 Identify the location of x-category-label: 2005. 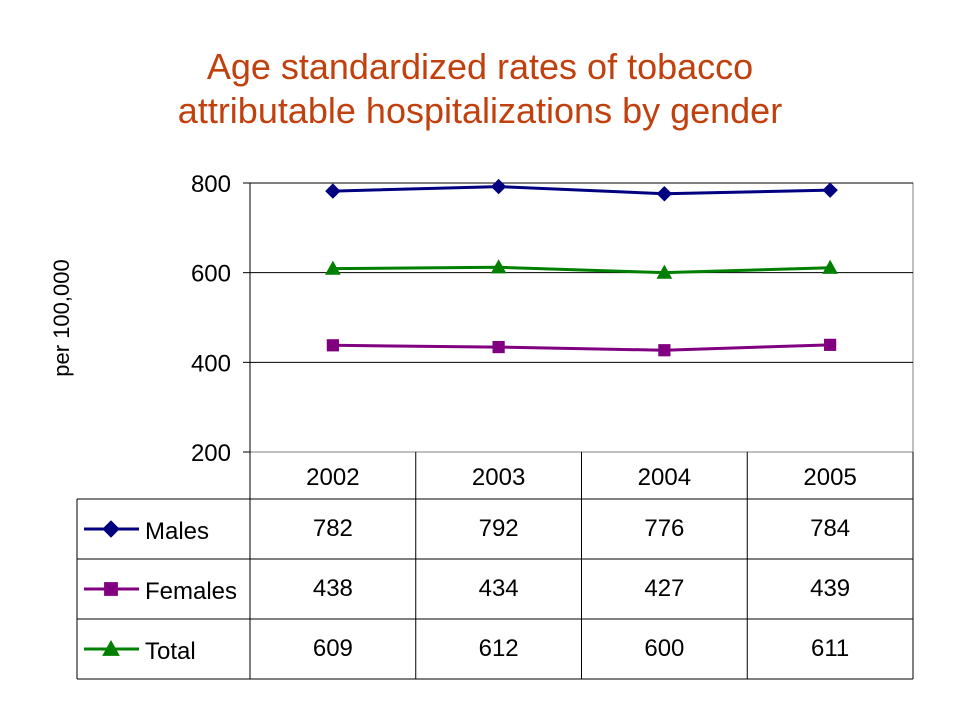
(829, 477).